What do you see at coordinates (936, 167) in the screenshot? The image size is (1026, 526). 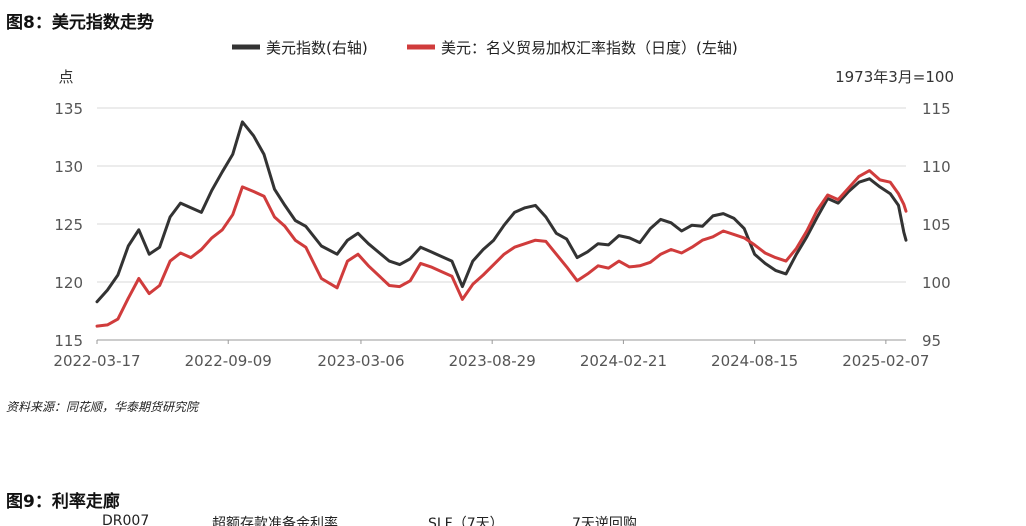 I see `y-right-tick-label: 110` at bounding box center [936, 167].